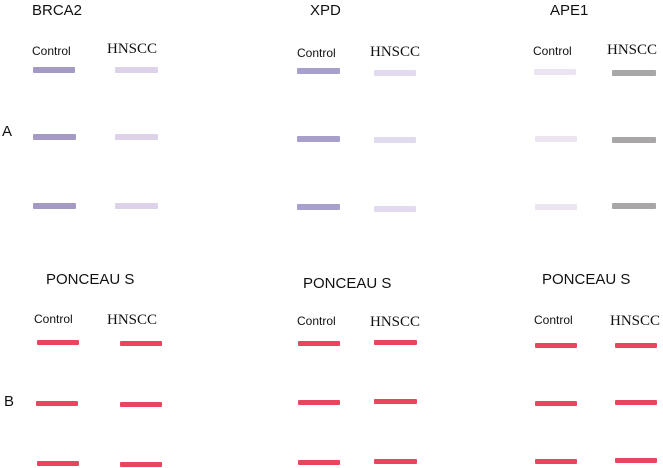 This screenshot has width=663, height=468. I want to click on ponceau-3-control-label: Control, so click(553, 320).